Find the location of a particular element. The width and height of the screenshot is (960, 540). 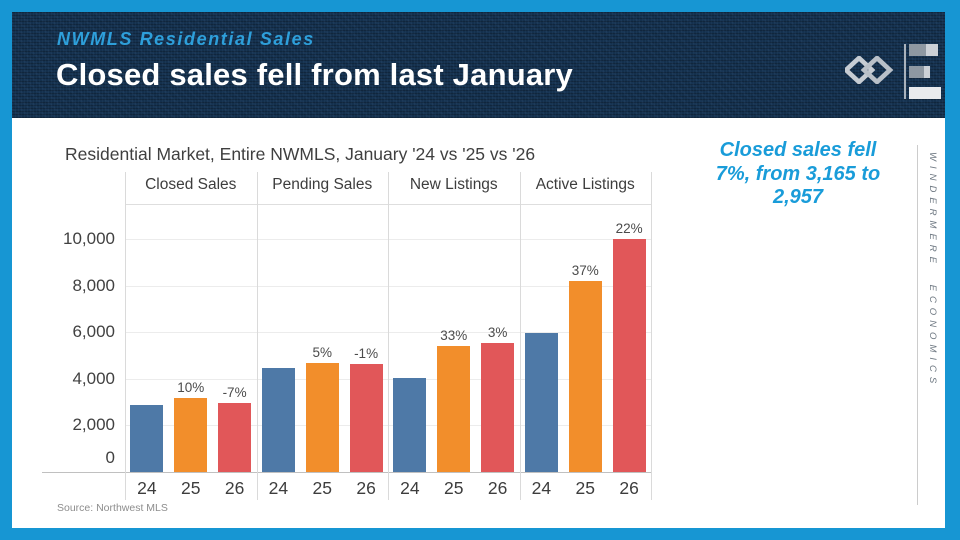

column-header-new-listings: New Listings is located at coordinates (453, 184).